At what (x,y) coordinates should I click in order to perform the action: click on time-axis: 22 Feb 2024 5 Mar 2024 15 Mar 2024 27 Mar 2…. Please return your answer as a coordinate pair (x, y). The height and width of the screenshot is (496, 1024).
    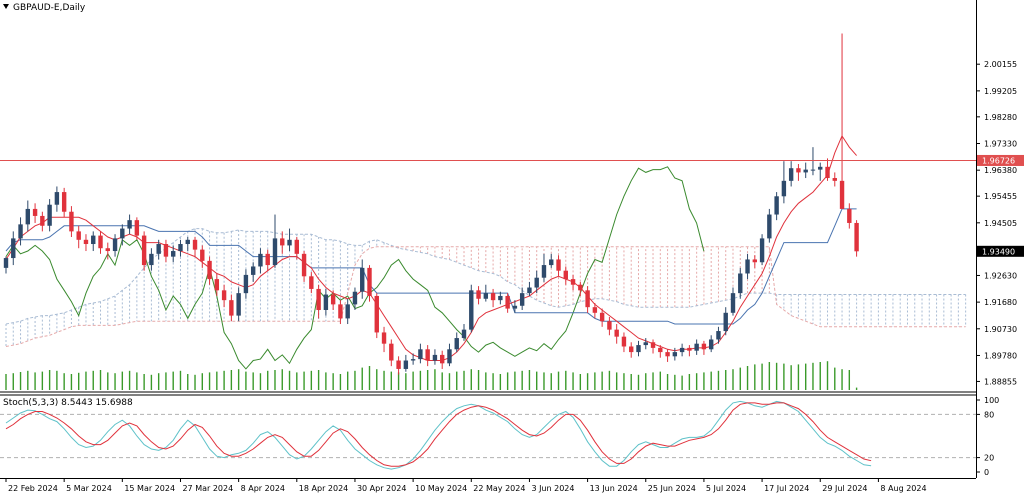
    Looking at the image, I should click on (466, 485).